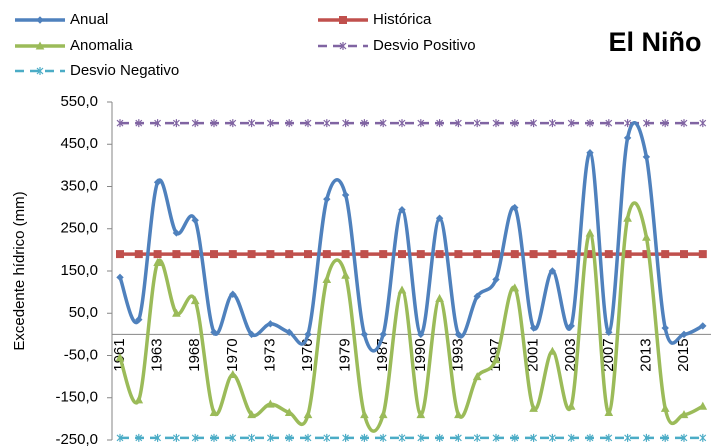 The height and width of the screenshot is (448, 711). Describe the element at coordinates (83, 312) in the screenshot. I see `y-tick-label: 50,0` at that location.